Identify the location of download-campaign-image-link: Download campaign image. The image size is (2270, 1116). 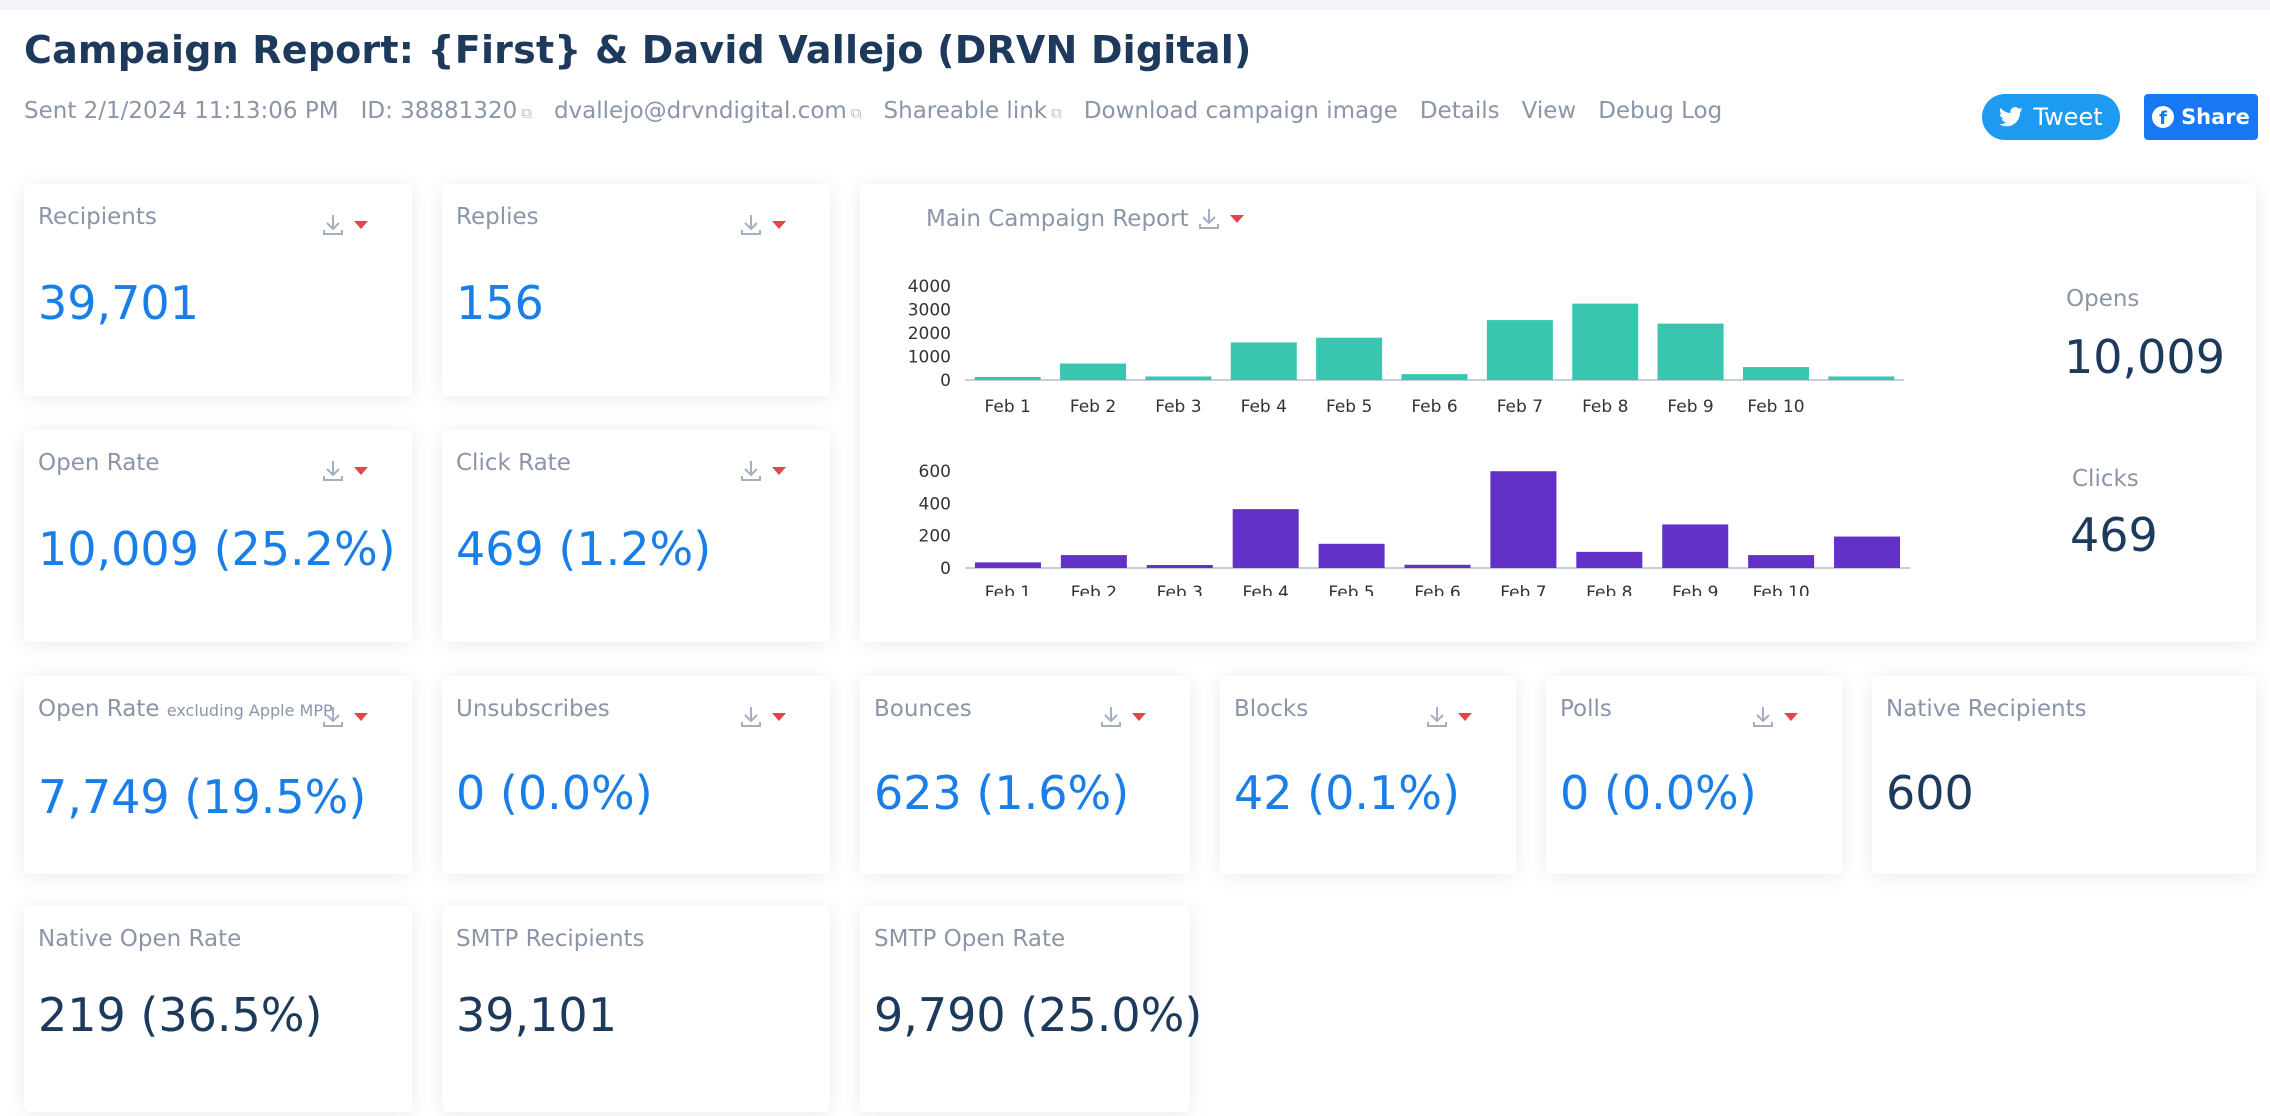
(1240, 111).